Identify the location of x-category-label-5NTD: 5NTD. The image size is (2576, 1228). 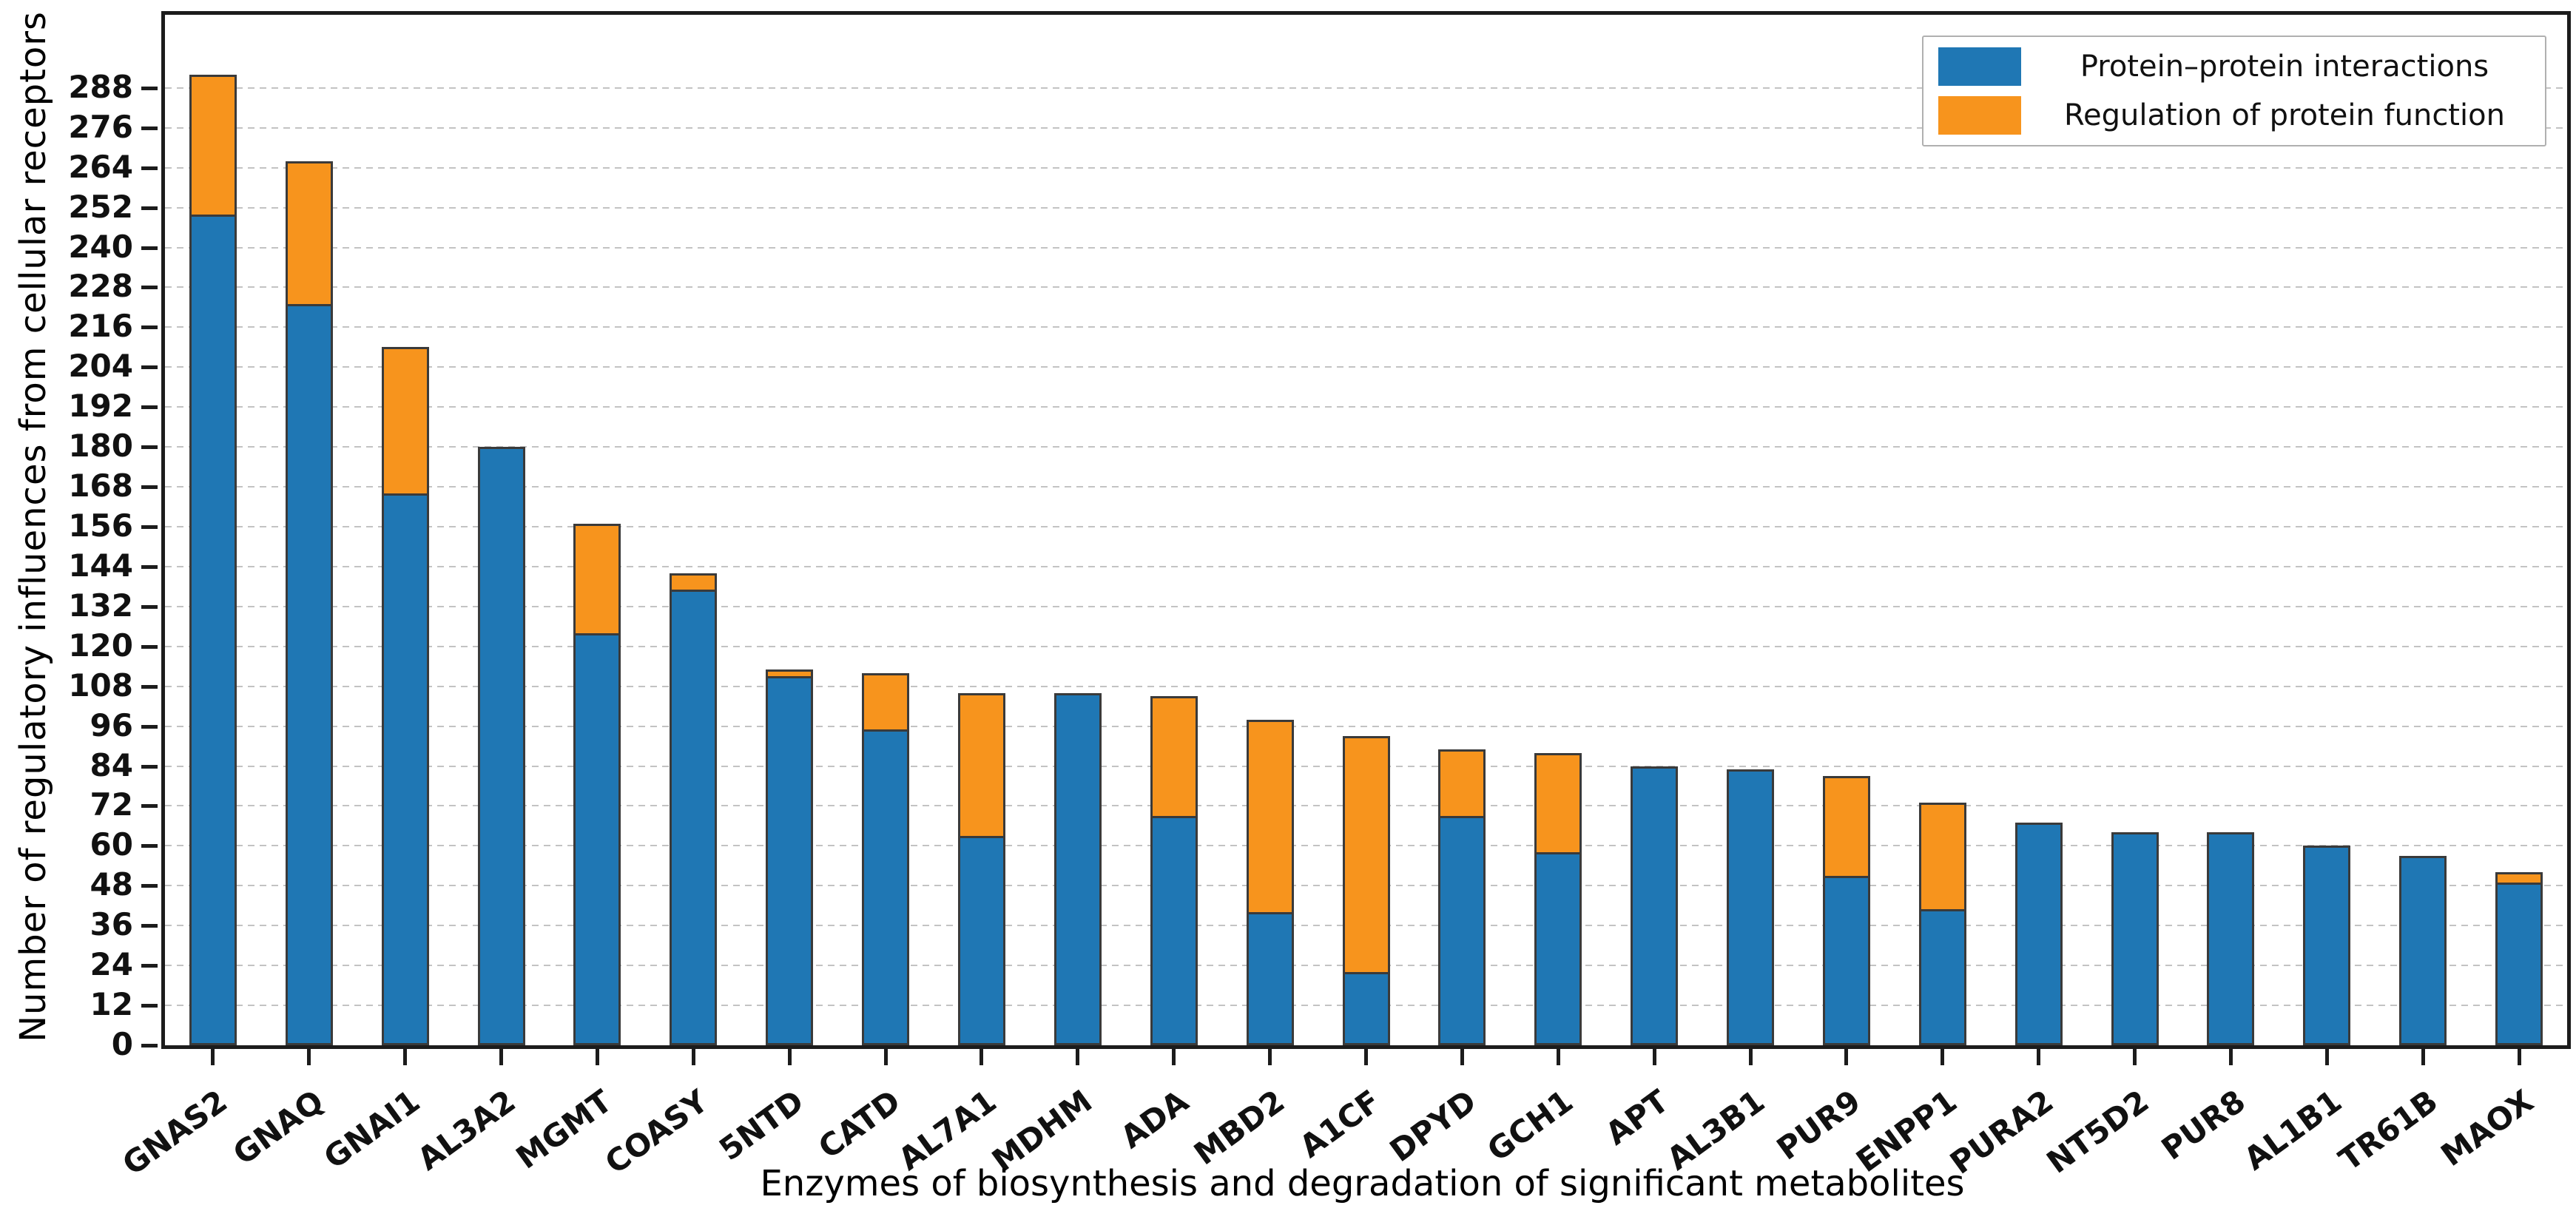
(761, 1125).